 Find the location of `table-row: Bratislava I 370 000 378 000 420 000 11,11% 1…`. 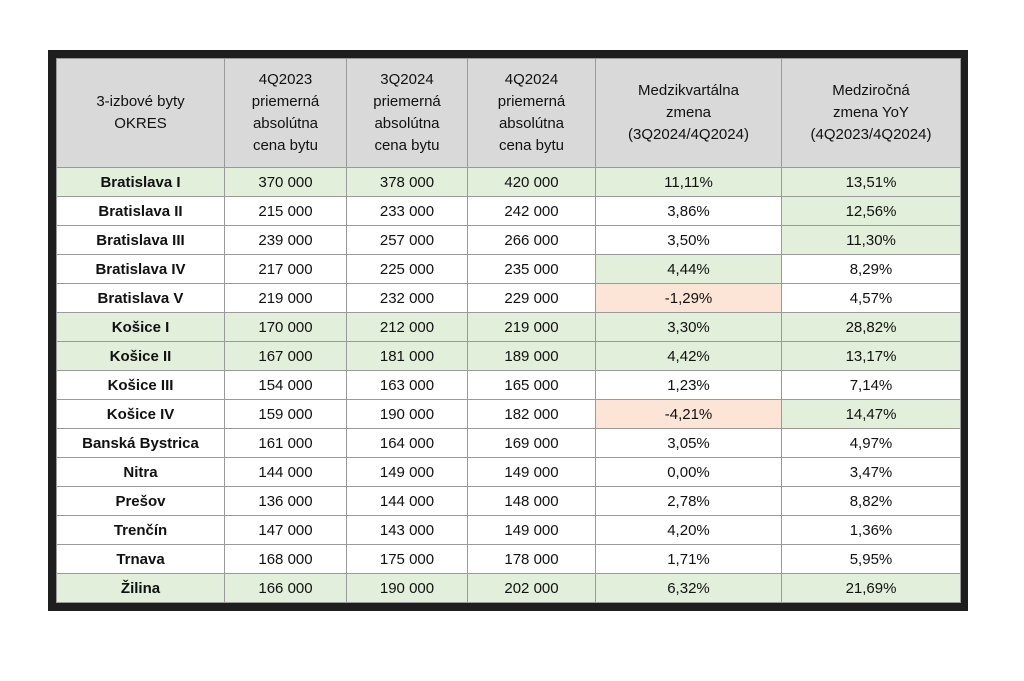

table-row: Bratislava I 370 000 378 000 420 000 11,11% 1… is located at coordinates (508, 182).